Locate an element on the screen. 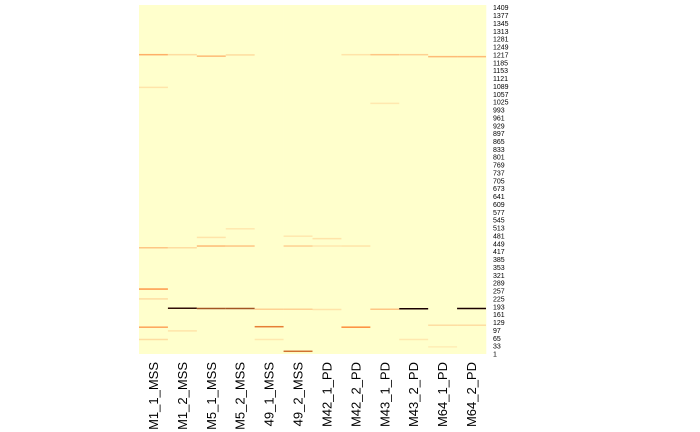 Image resolution: width=700 pixels, height=432 pixels. y-tick-label: 449 is located at coordinates (499, 244).